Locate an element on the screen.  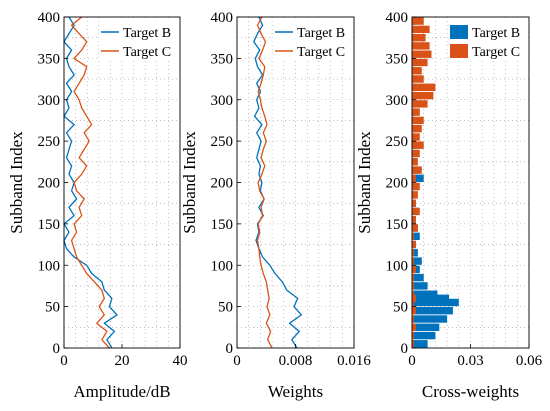
x-axis-label: Weights is located at coordinates (295, 391).